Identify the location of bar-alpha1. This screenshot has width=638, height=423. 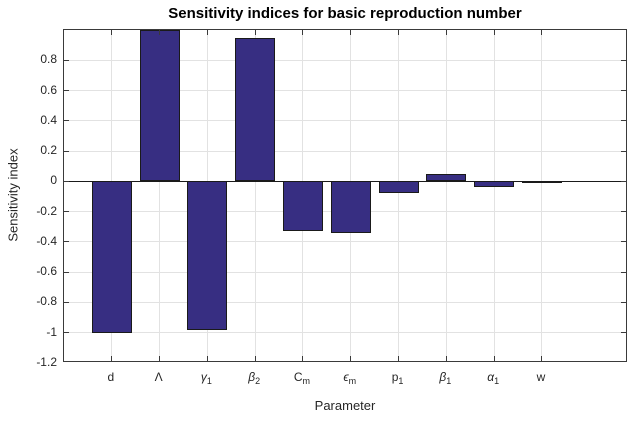
(494, 184).